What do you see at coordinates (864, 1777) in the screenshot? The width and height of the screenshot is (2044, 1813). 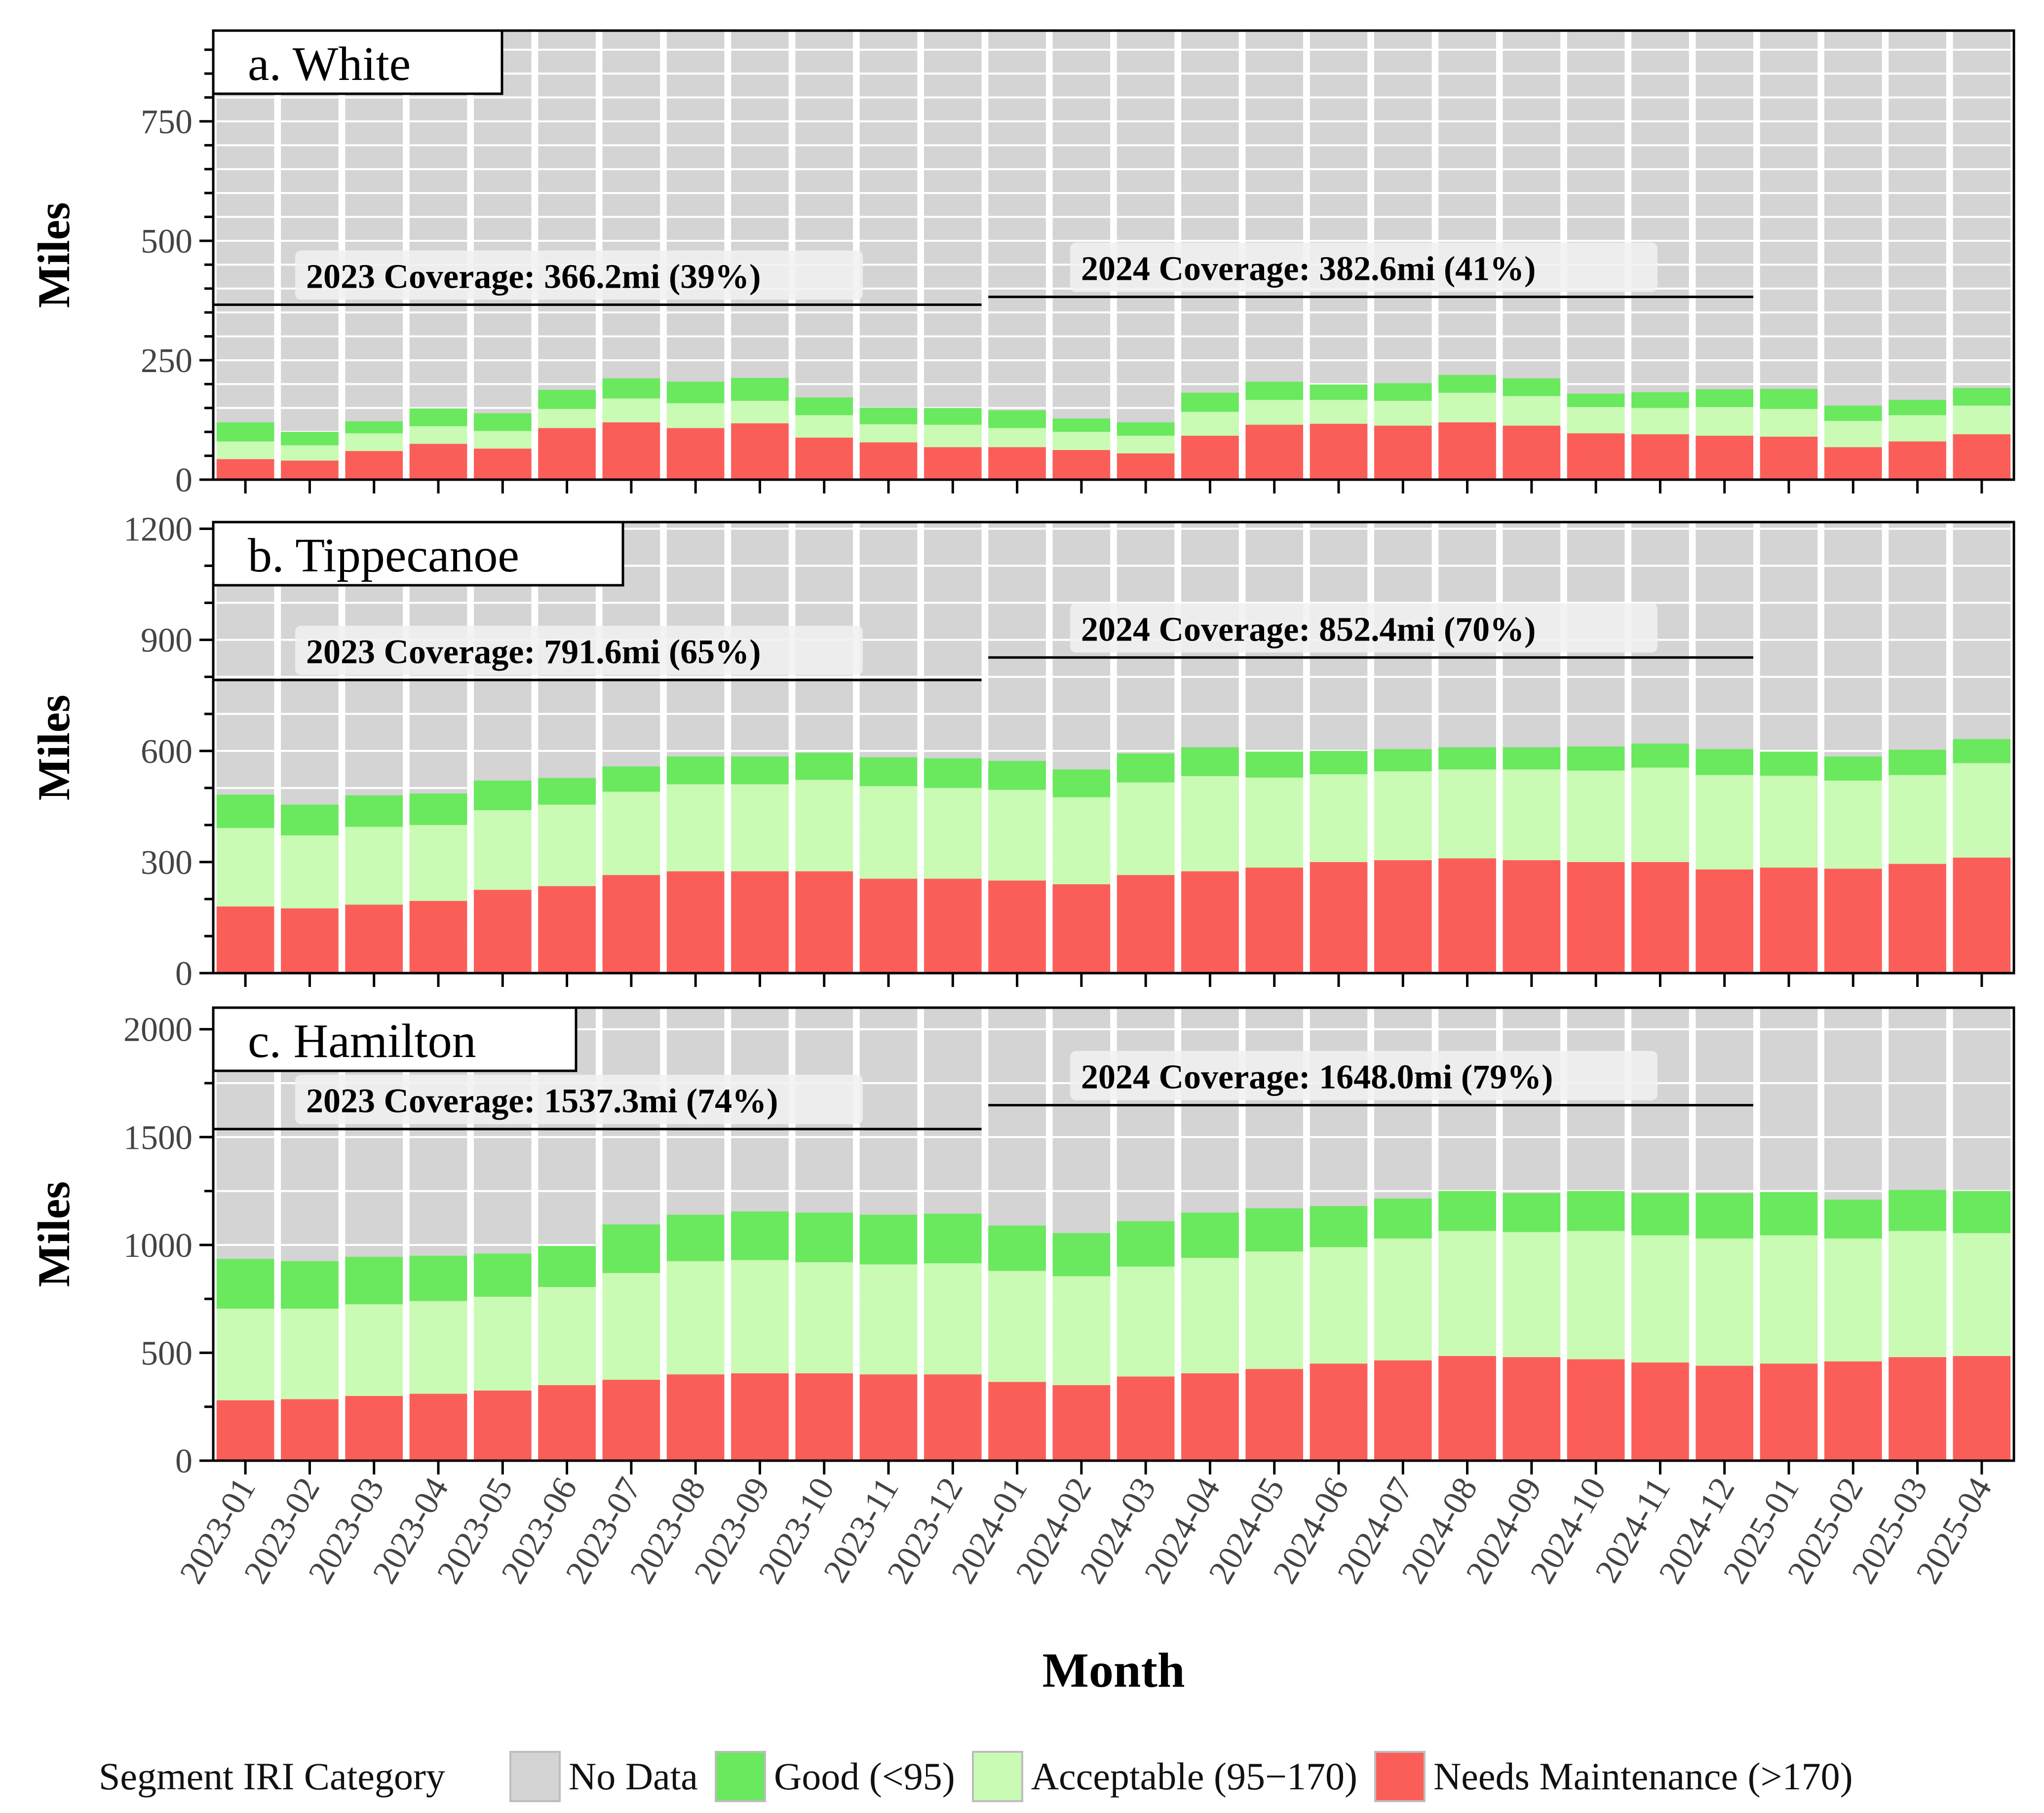 I see `legend-label-good: Good (<95)` at bounding box center [864, 1777].